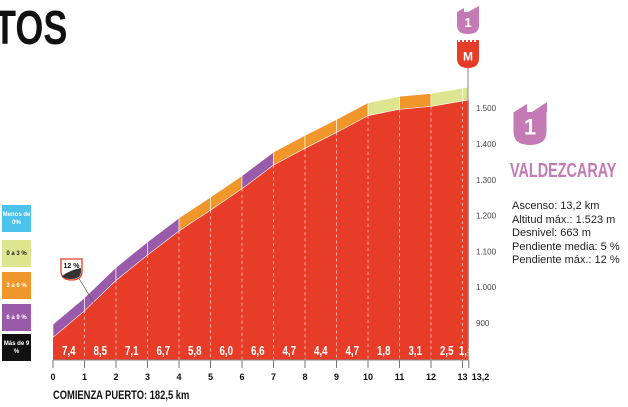 The width and height of the screenshot is (628, 407). What do you see at coordinates (462, 377) in the screenshot?
I see `x-tick-label: 13` at bounding box center [462, 377].